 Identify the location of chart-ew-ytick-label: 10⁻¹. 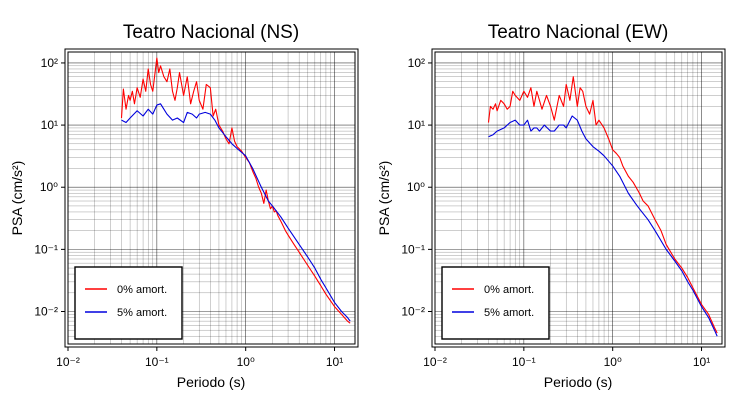
(413, 249).